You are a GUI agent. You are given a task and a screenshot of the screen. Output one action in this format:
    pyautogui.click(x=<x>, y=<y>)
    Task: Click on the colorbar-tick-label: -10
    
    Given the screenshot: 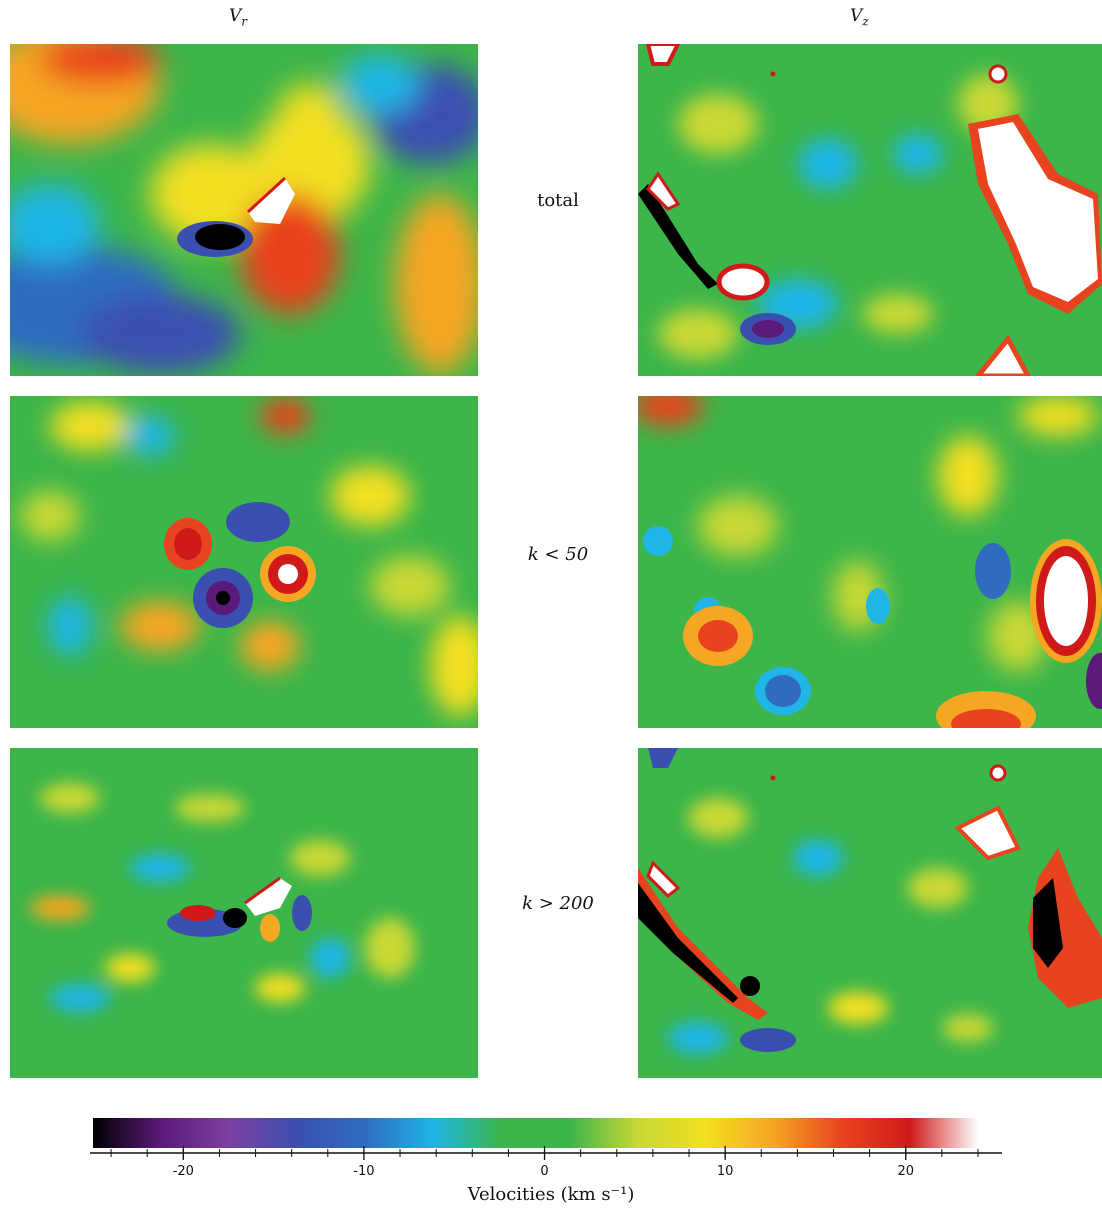 What is the action you would take?
    pyautogui.click(x=363, y=1171)
    